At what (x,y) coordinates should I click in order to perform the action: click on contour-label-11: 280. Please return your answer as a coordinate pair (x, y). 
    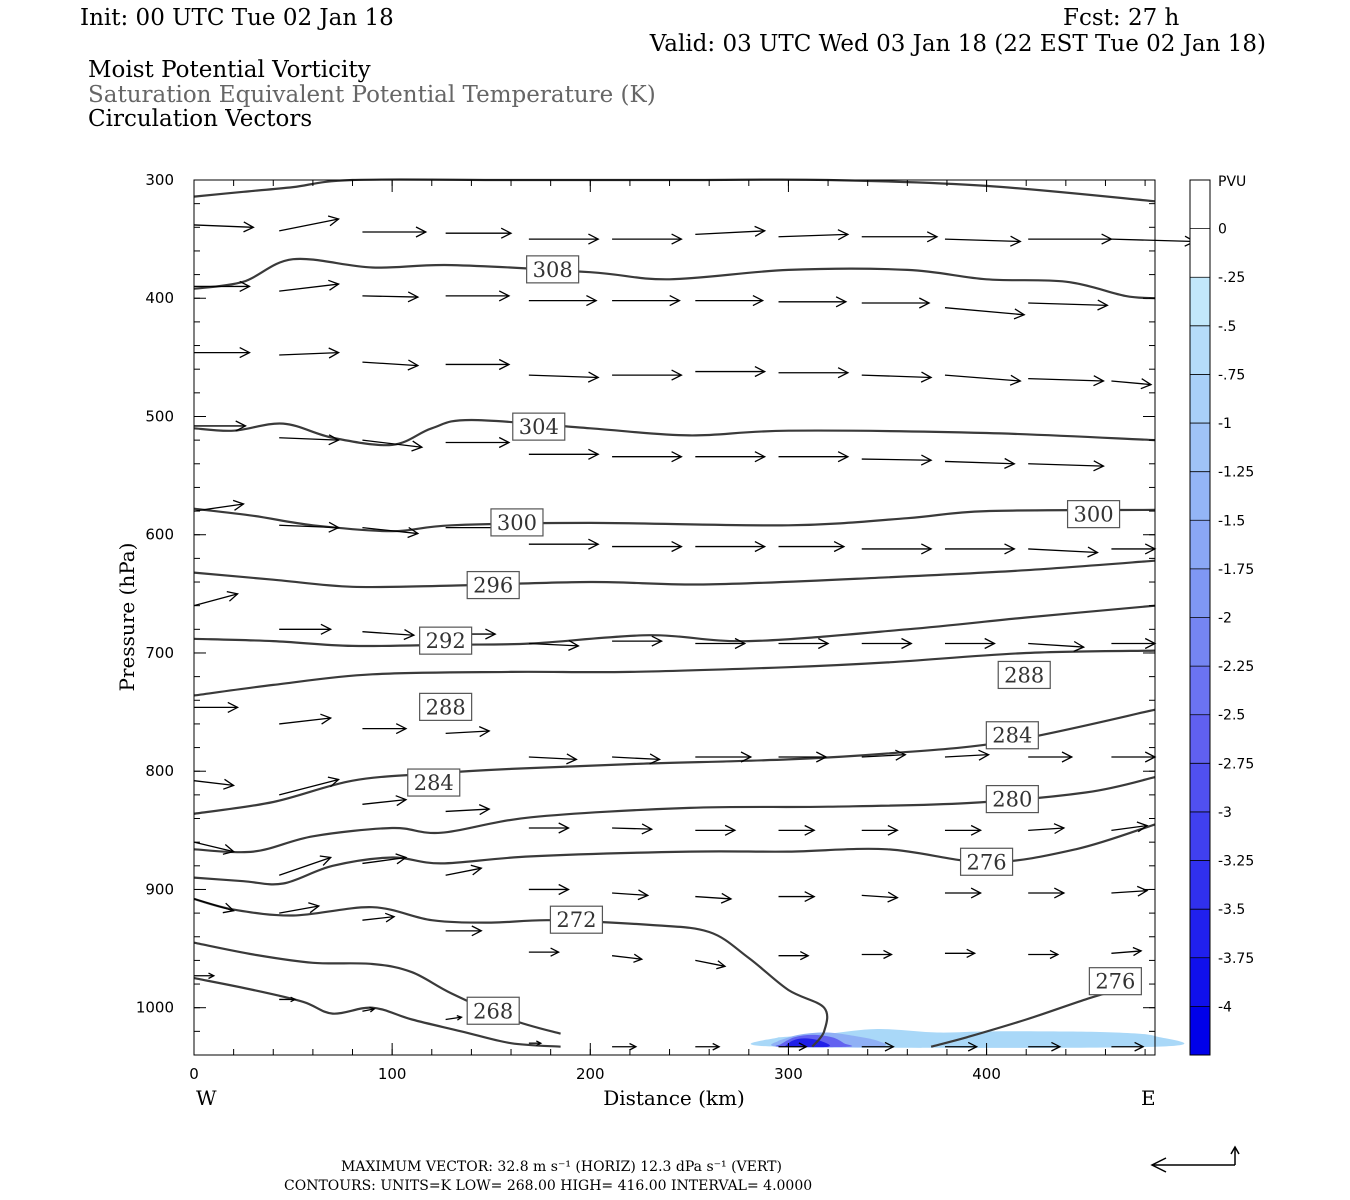
    Looking at the image, I should click on (1012, 799).